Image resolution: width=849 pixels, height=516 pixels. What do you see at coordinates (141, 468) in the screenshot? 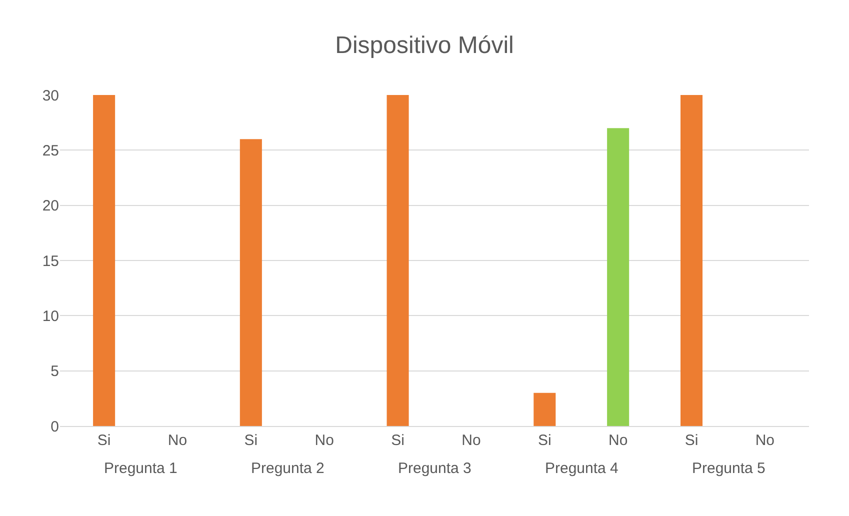
I see `text: Pregunta 1` at bounding box center [141, 468].